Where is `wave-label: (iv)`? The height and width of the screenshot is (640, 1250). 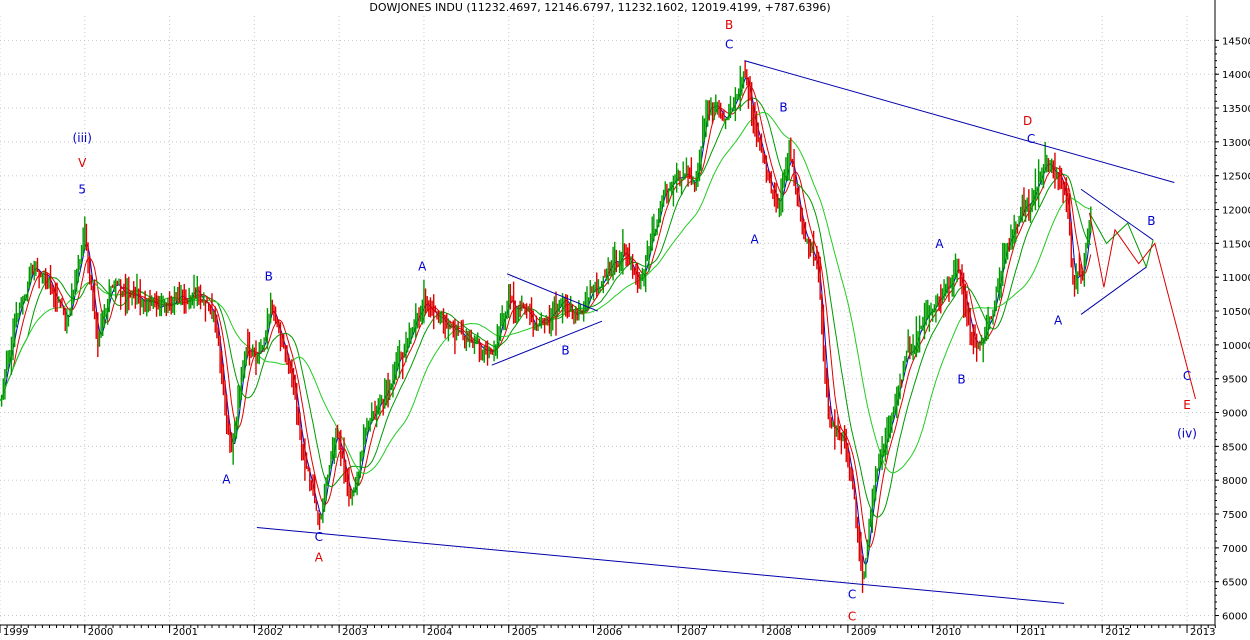
wave-label: (iv) is located at coordinates (1187, 434).